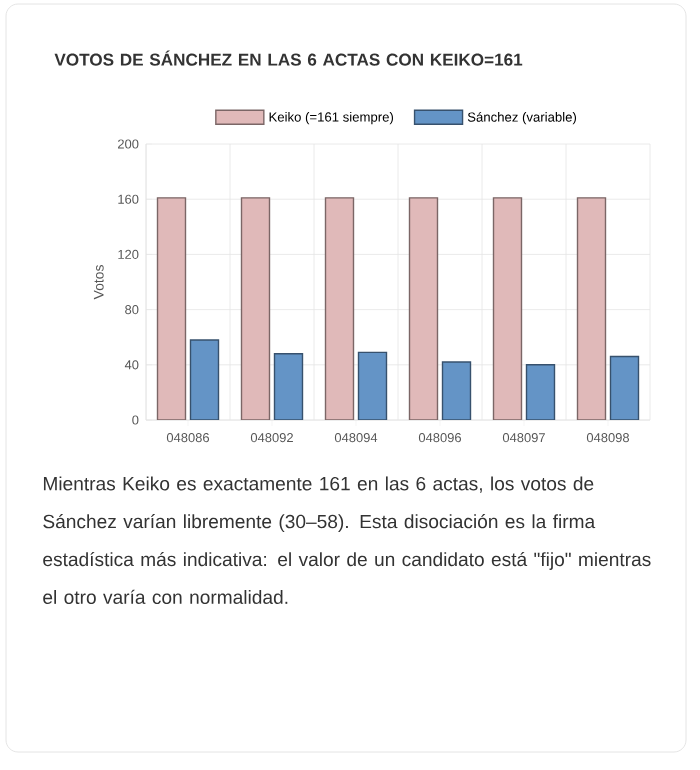  What do you see at coordinates (347, 540) in the screenshot?
I see `text: Mientras Keiko es exactamente 161 en las 6 actas, los votos de Sánchez varían libremente (30–58). Esta disociación es la firma estadística más indicativa: el valor de un candidato está "fijo" mientras el otro varía con normalidad.` at bounding box center [347, 540].